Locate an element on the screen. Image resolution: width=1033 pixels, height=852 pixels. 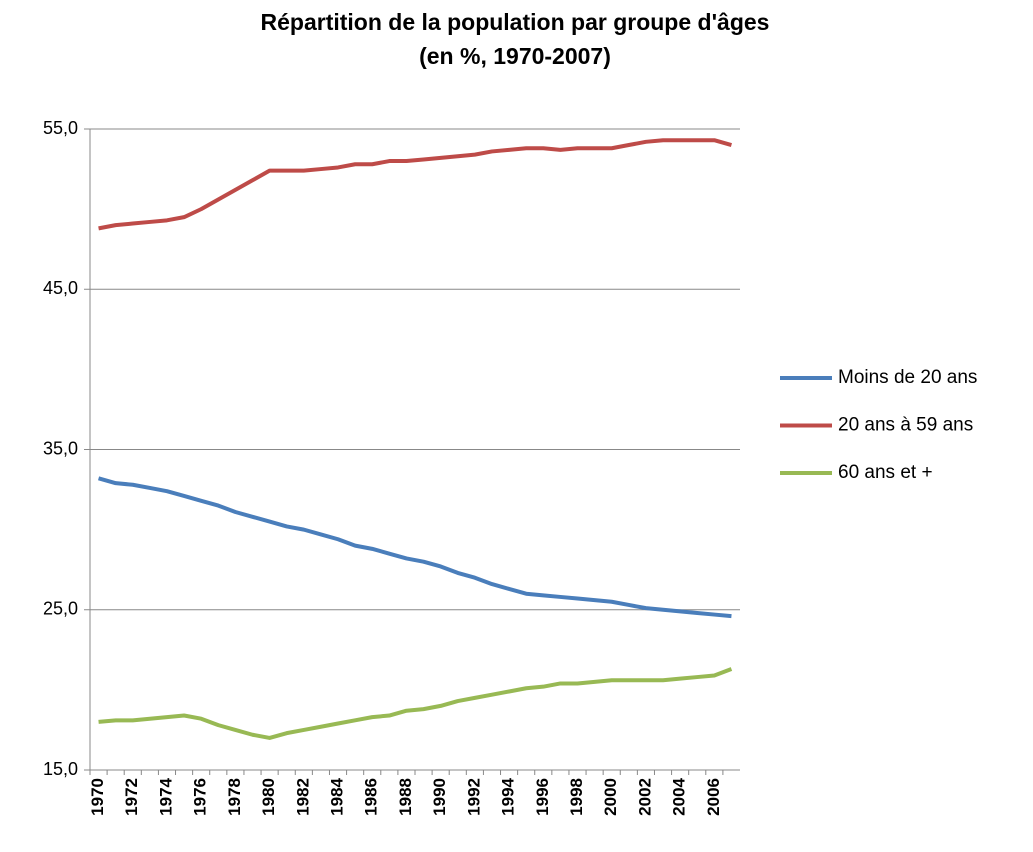
x-tick-label: 1984 is located at coordinates (337, 796).